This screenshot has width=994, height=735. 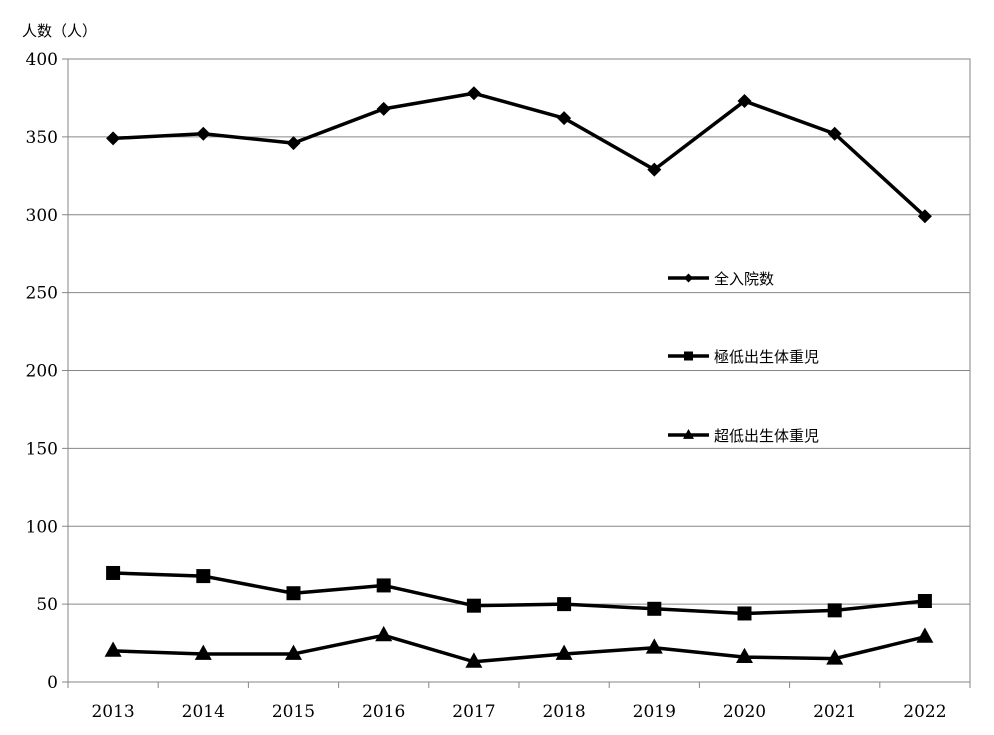 What do you see at coordinates (835, 657) in the screenshot?
I see `data-point-series3-2021` at bounding box center [835, 657].